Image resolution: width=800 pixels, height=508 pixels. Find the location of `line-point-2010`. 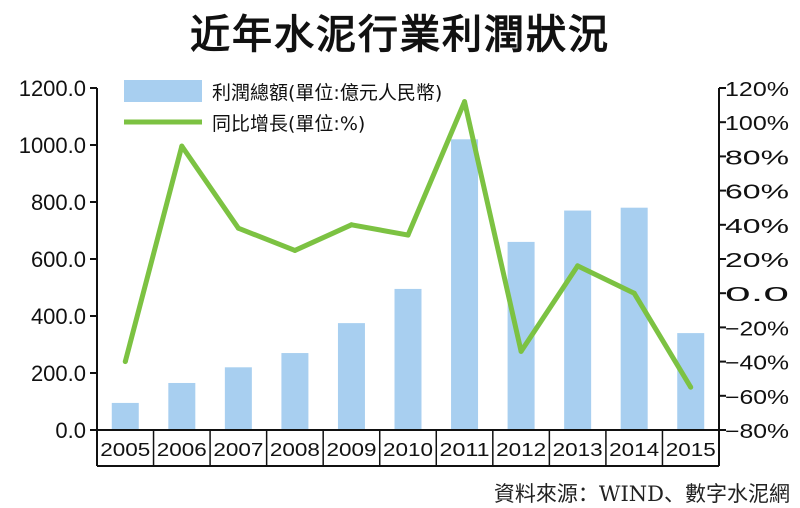

line-point-2010 is located at coordinates (408, 235).